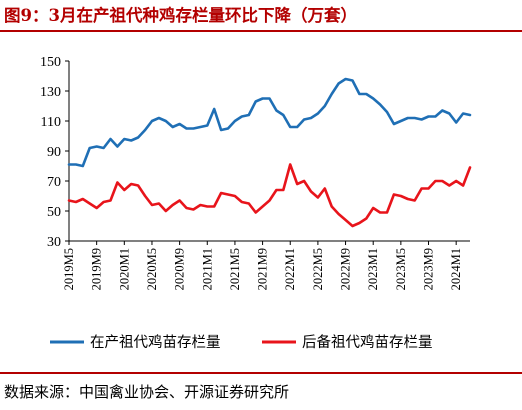  Describe the element at coordinates (97, 269) in the screenshot. I see `x-tick-label: 2019M9` at that location.